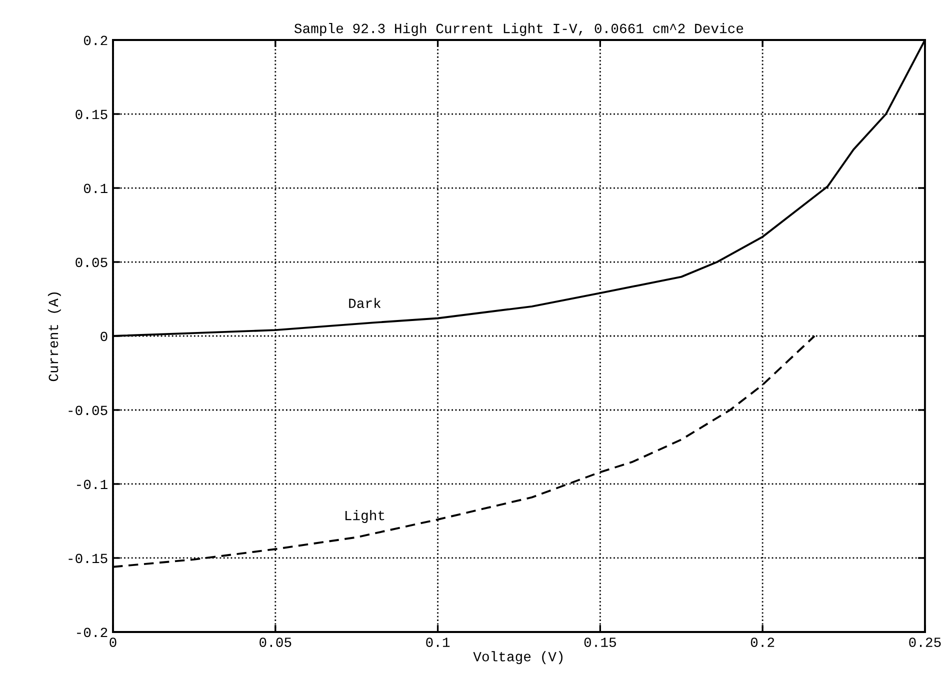  I want to click on chart-title: Sample 92.3 High Current Light I-V, 0.0661 cm^2 Device, so click(519, 29).